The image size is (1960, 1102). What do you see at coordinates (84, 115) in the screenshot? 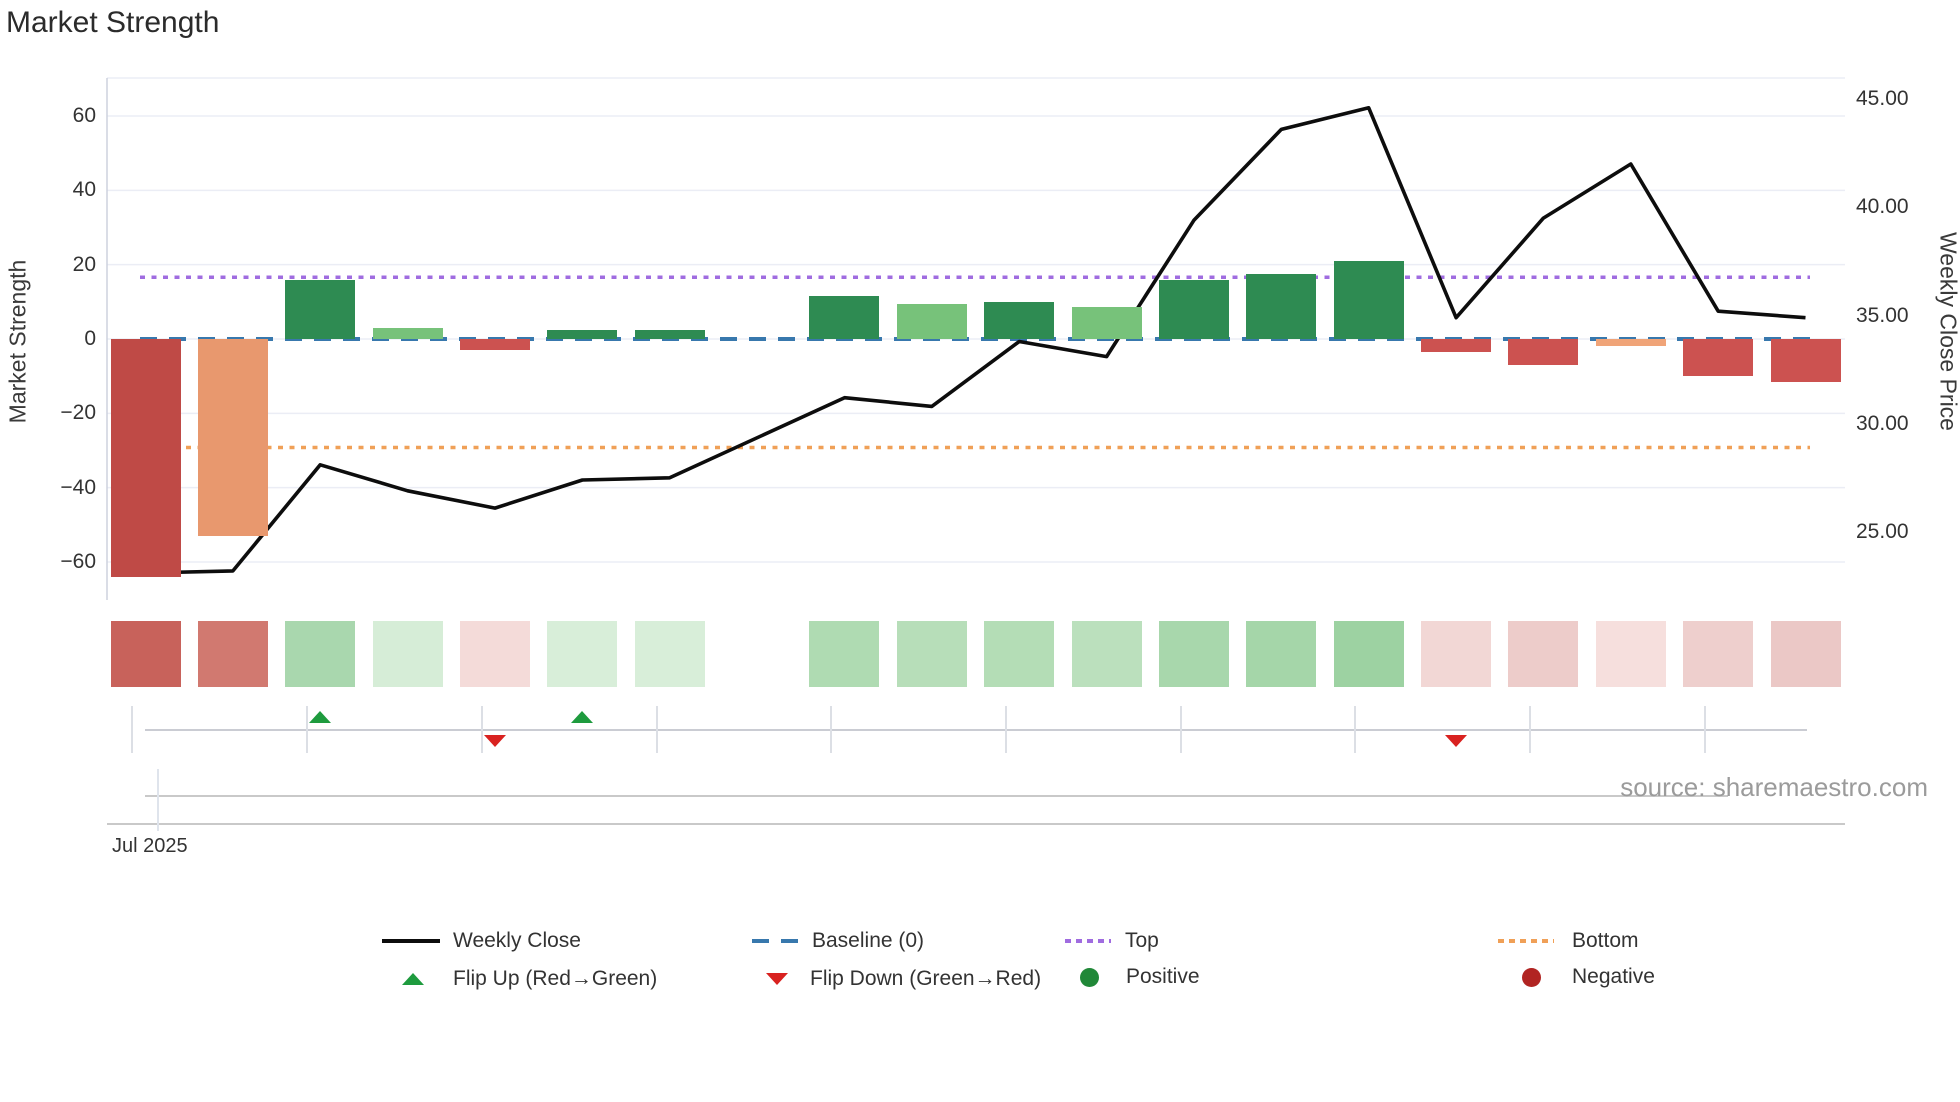
I see `left-tick-label: 60` at bounding box center [84, 115].